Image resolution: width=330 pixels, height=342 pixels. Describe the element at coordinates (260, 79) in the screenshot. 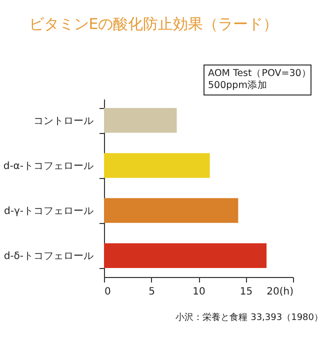

I see `text: AOM Test（POV=30） 500ppm添加` at that location.